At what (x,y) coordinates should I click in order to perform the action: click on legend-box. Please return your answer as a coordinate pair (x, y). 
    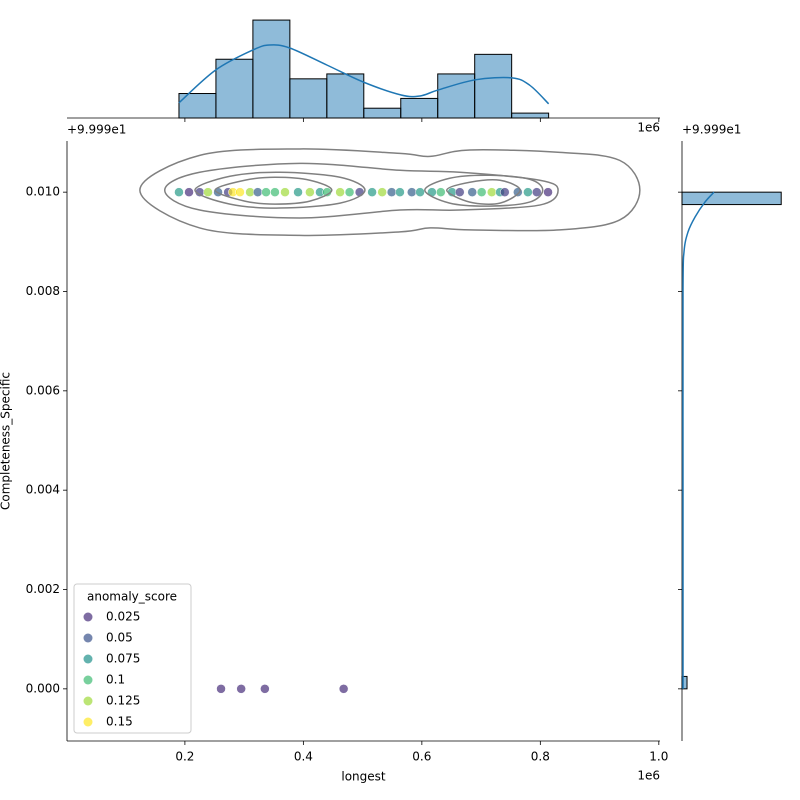
    Looking at the image, I should click on (132, 658).